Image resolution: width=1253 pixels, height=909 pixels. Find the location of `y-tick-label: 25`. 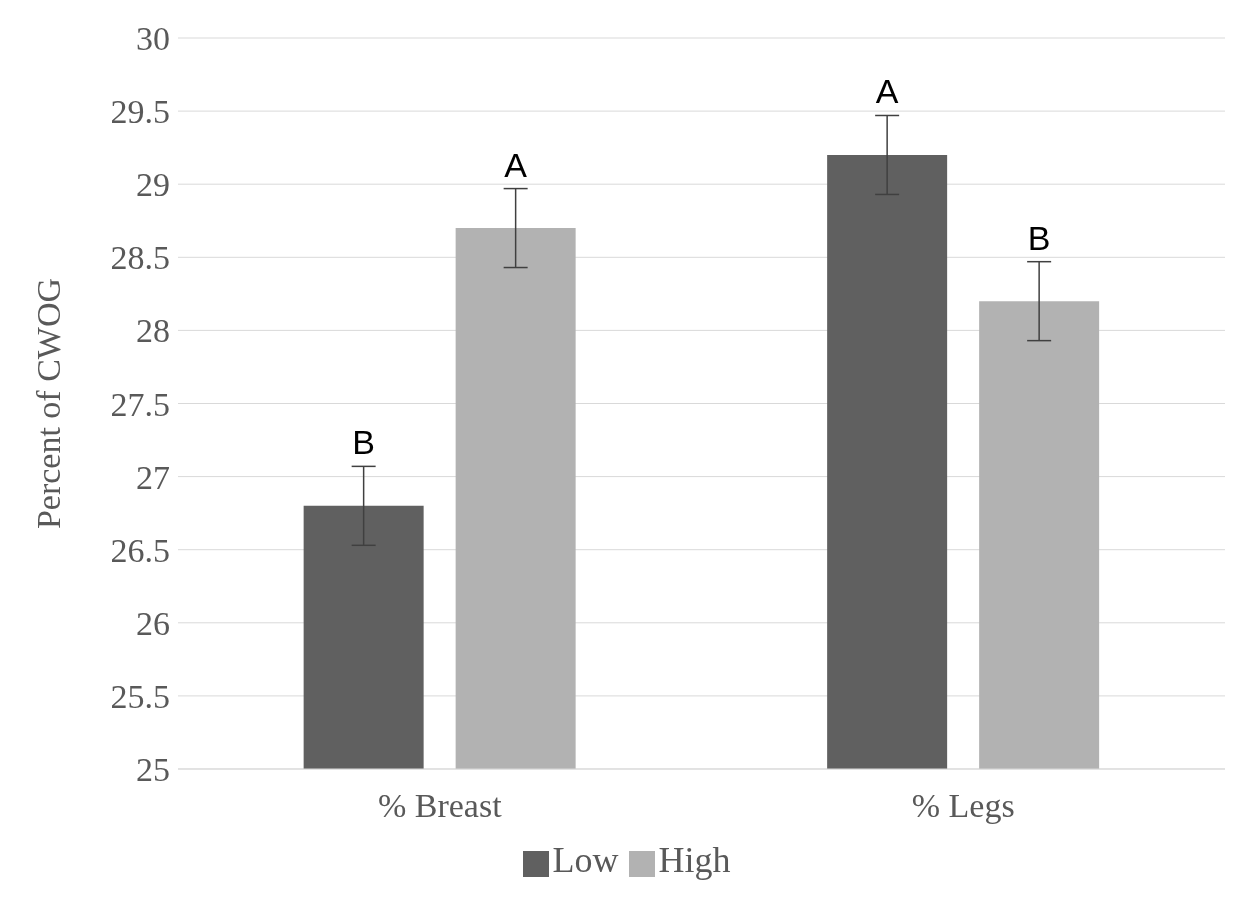

y-tick-label: 25 is located at coordinates (153, 770).